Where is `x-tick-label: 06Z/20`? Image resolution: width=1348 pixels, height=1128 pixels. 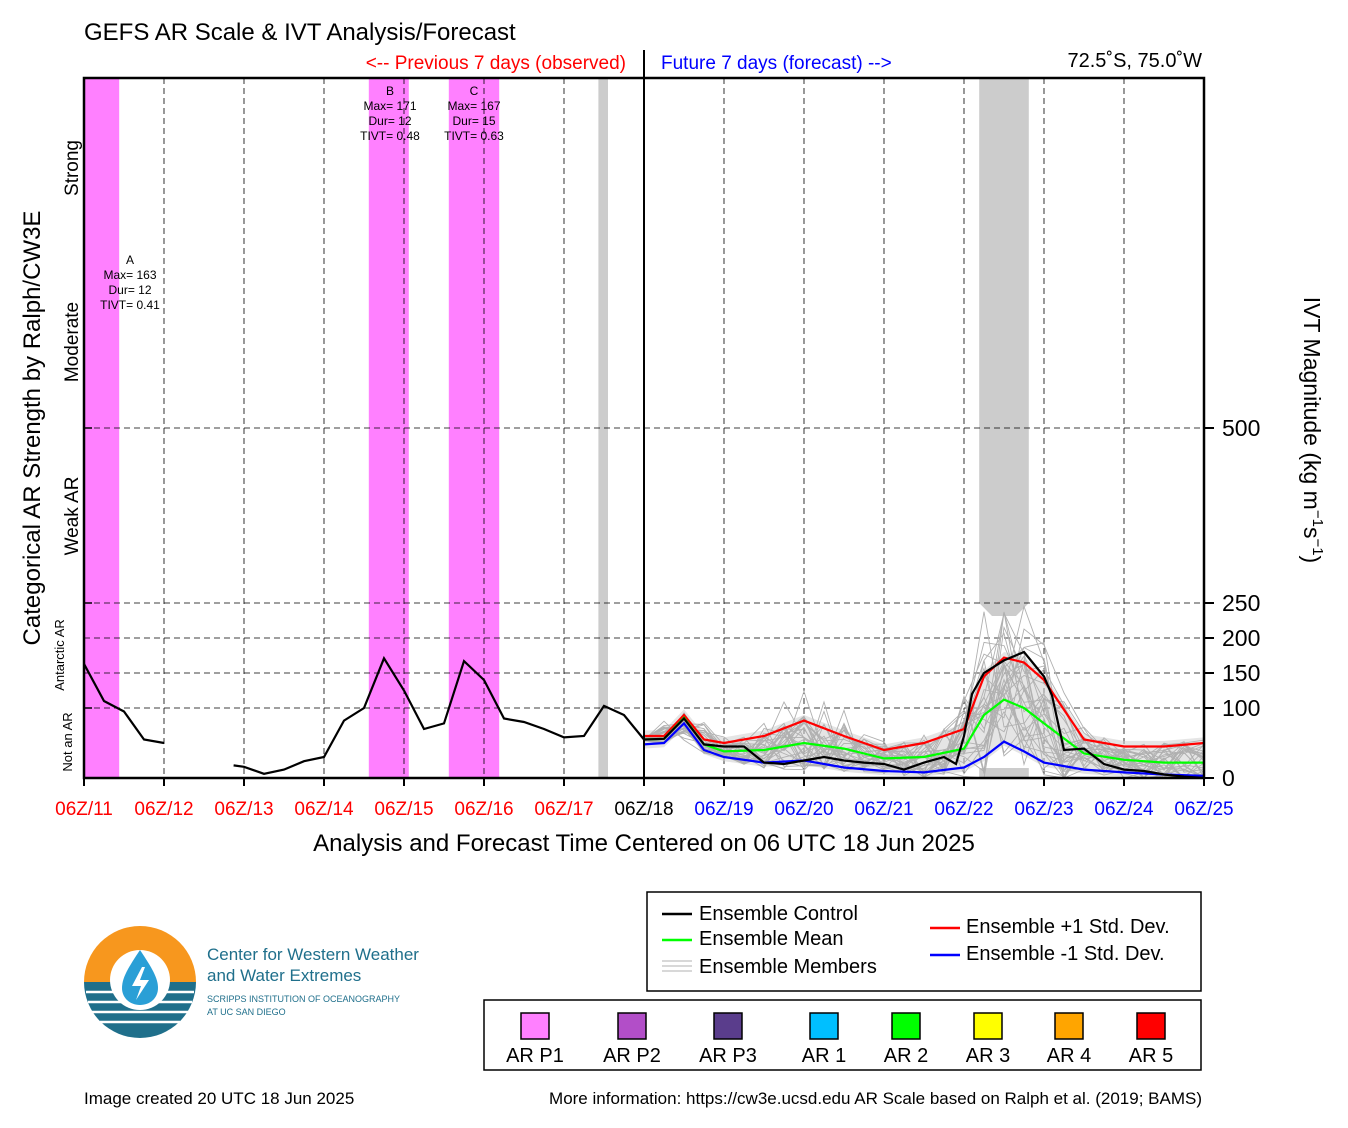 x-tick-label: 06Z/20 is located at coordinates (803, 809).